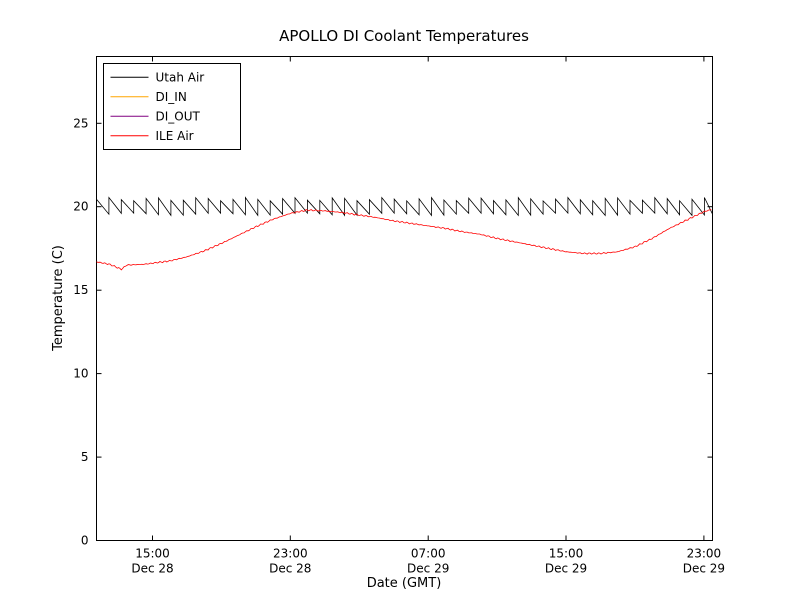 This screenshot has height=600, width=800. Describe the element at coordinates (404, 240) in the screenshot. I see `series-line-ile-air` at that location.